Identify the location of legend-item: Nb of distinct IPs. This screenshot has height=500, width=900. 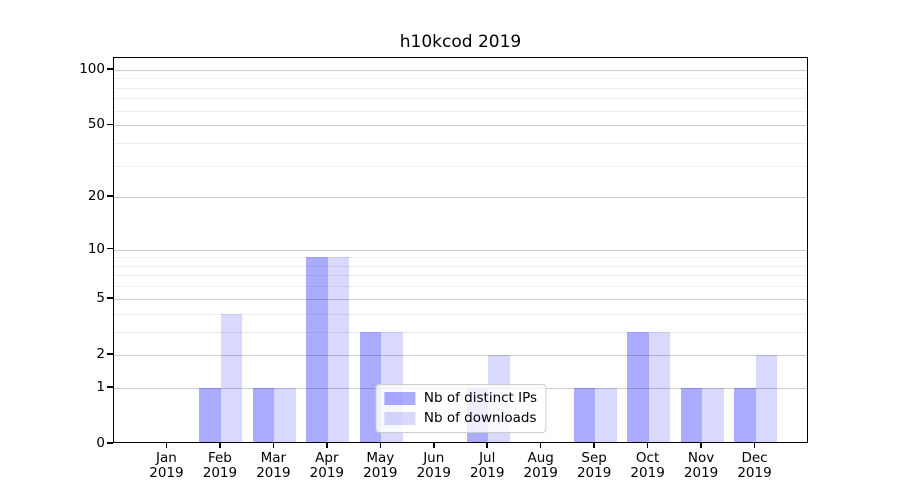
(460, 398).